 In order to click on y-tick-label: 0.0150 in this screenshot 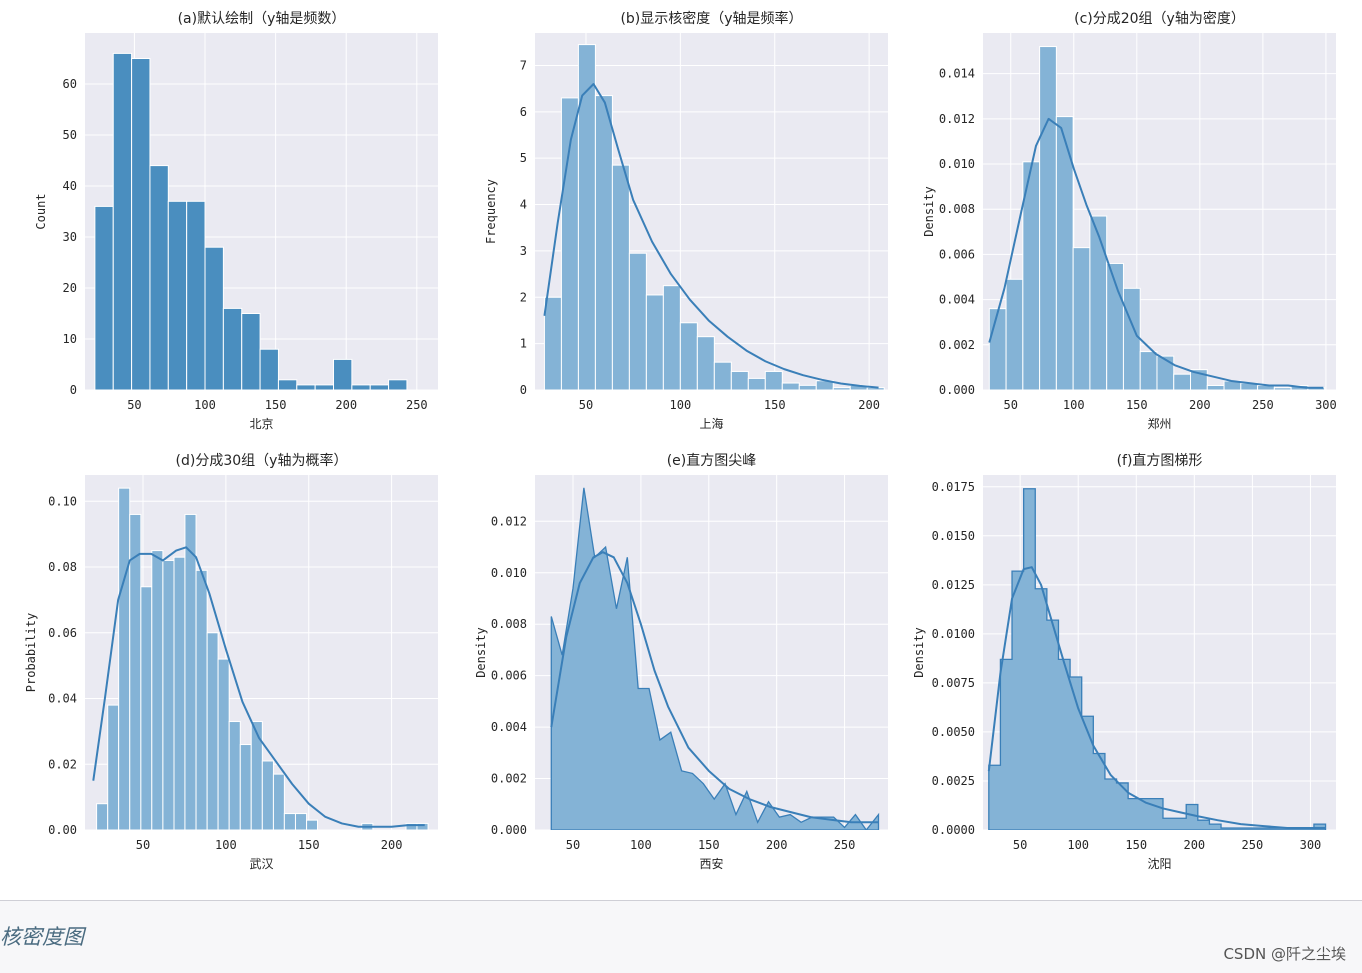, I will do `click(953, 536)`.